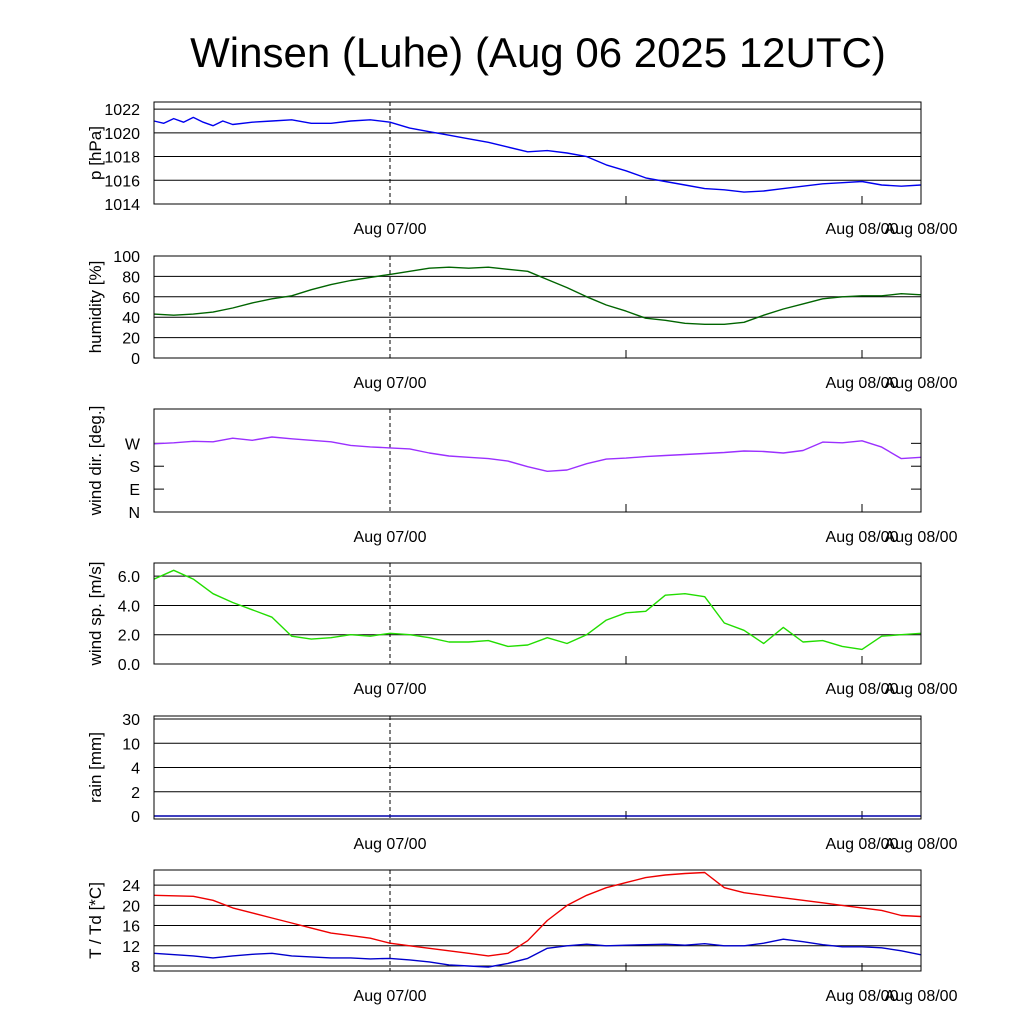 Image resolution: width=1024 pixels, height=1024 pixels. Describe the element at coordinates (133, 444) in the screenshot. I see `y-tick-label: W` at that location.